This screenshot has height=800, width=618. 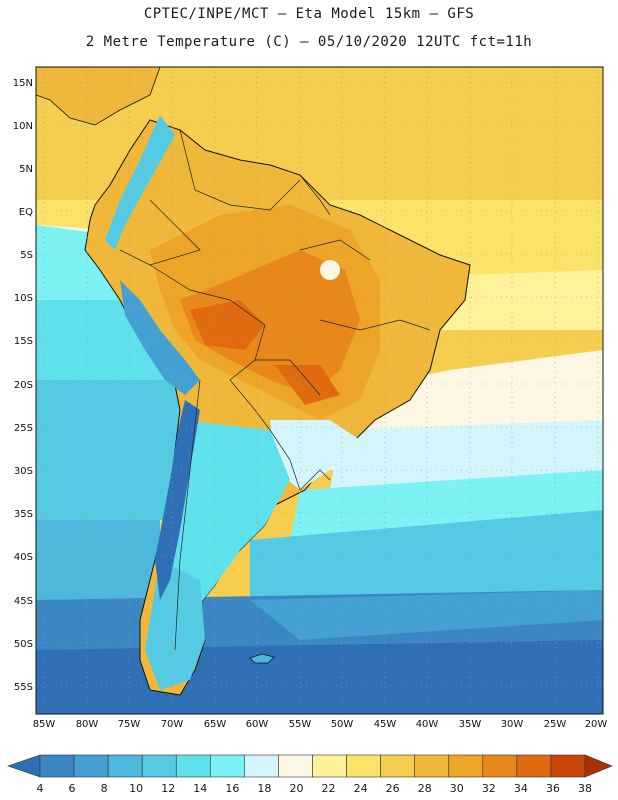 I want to click on lon-label: 70W, so click(x=172, y=724).